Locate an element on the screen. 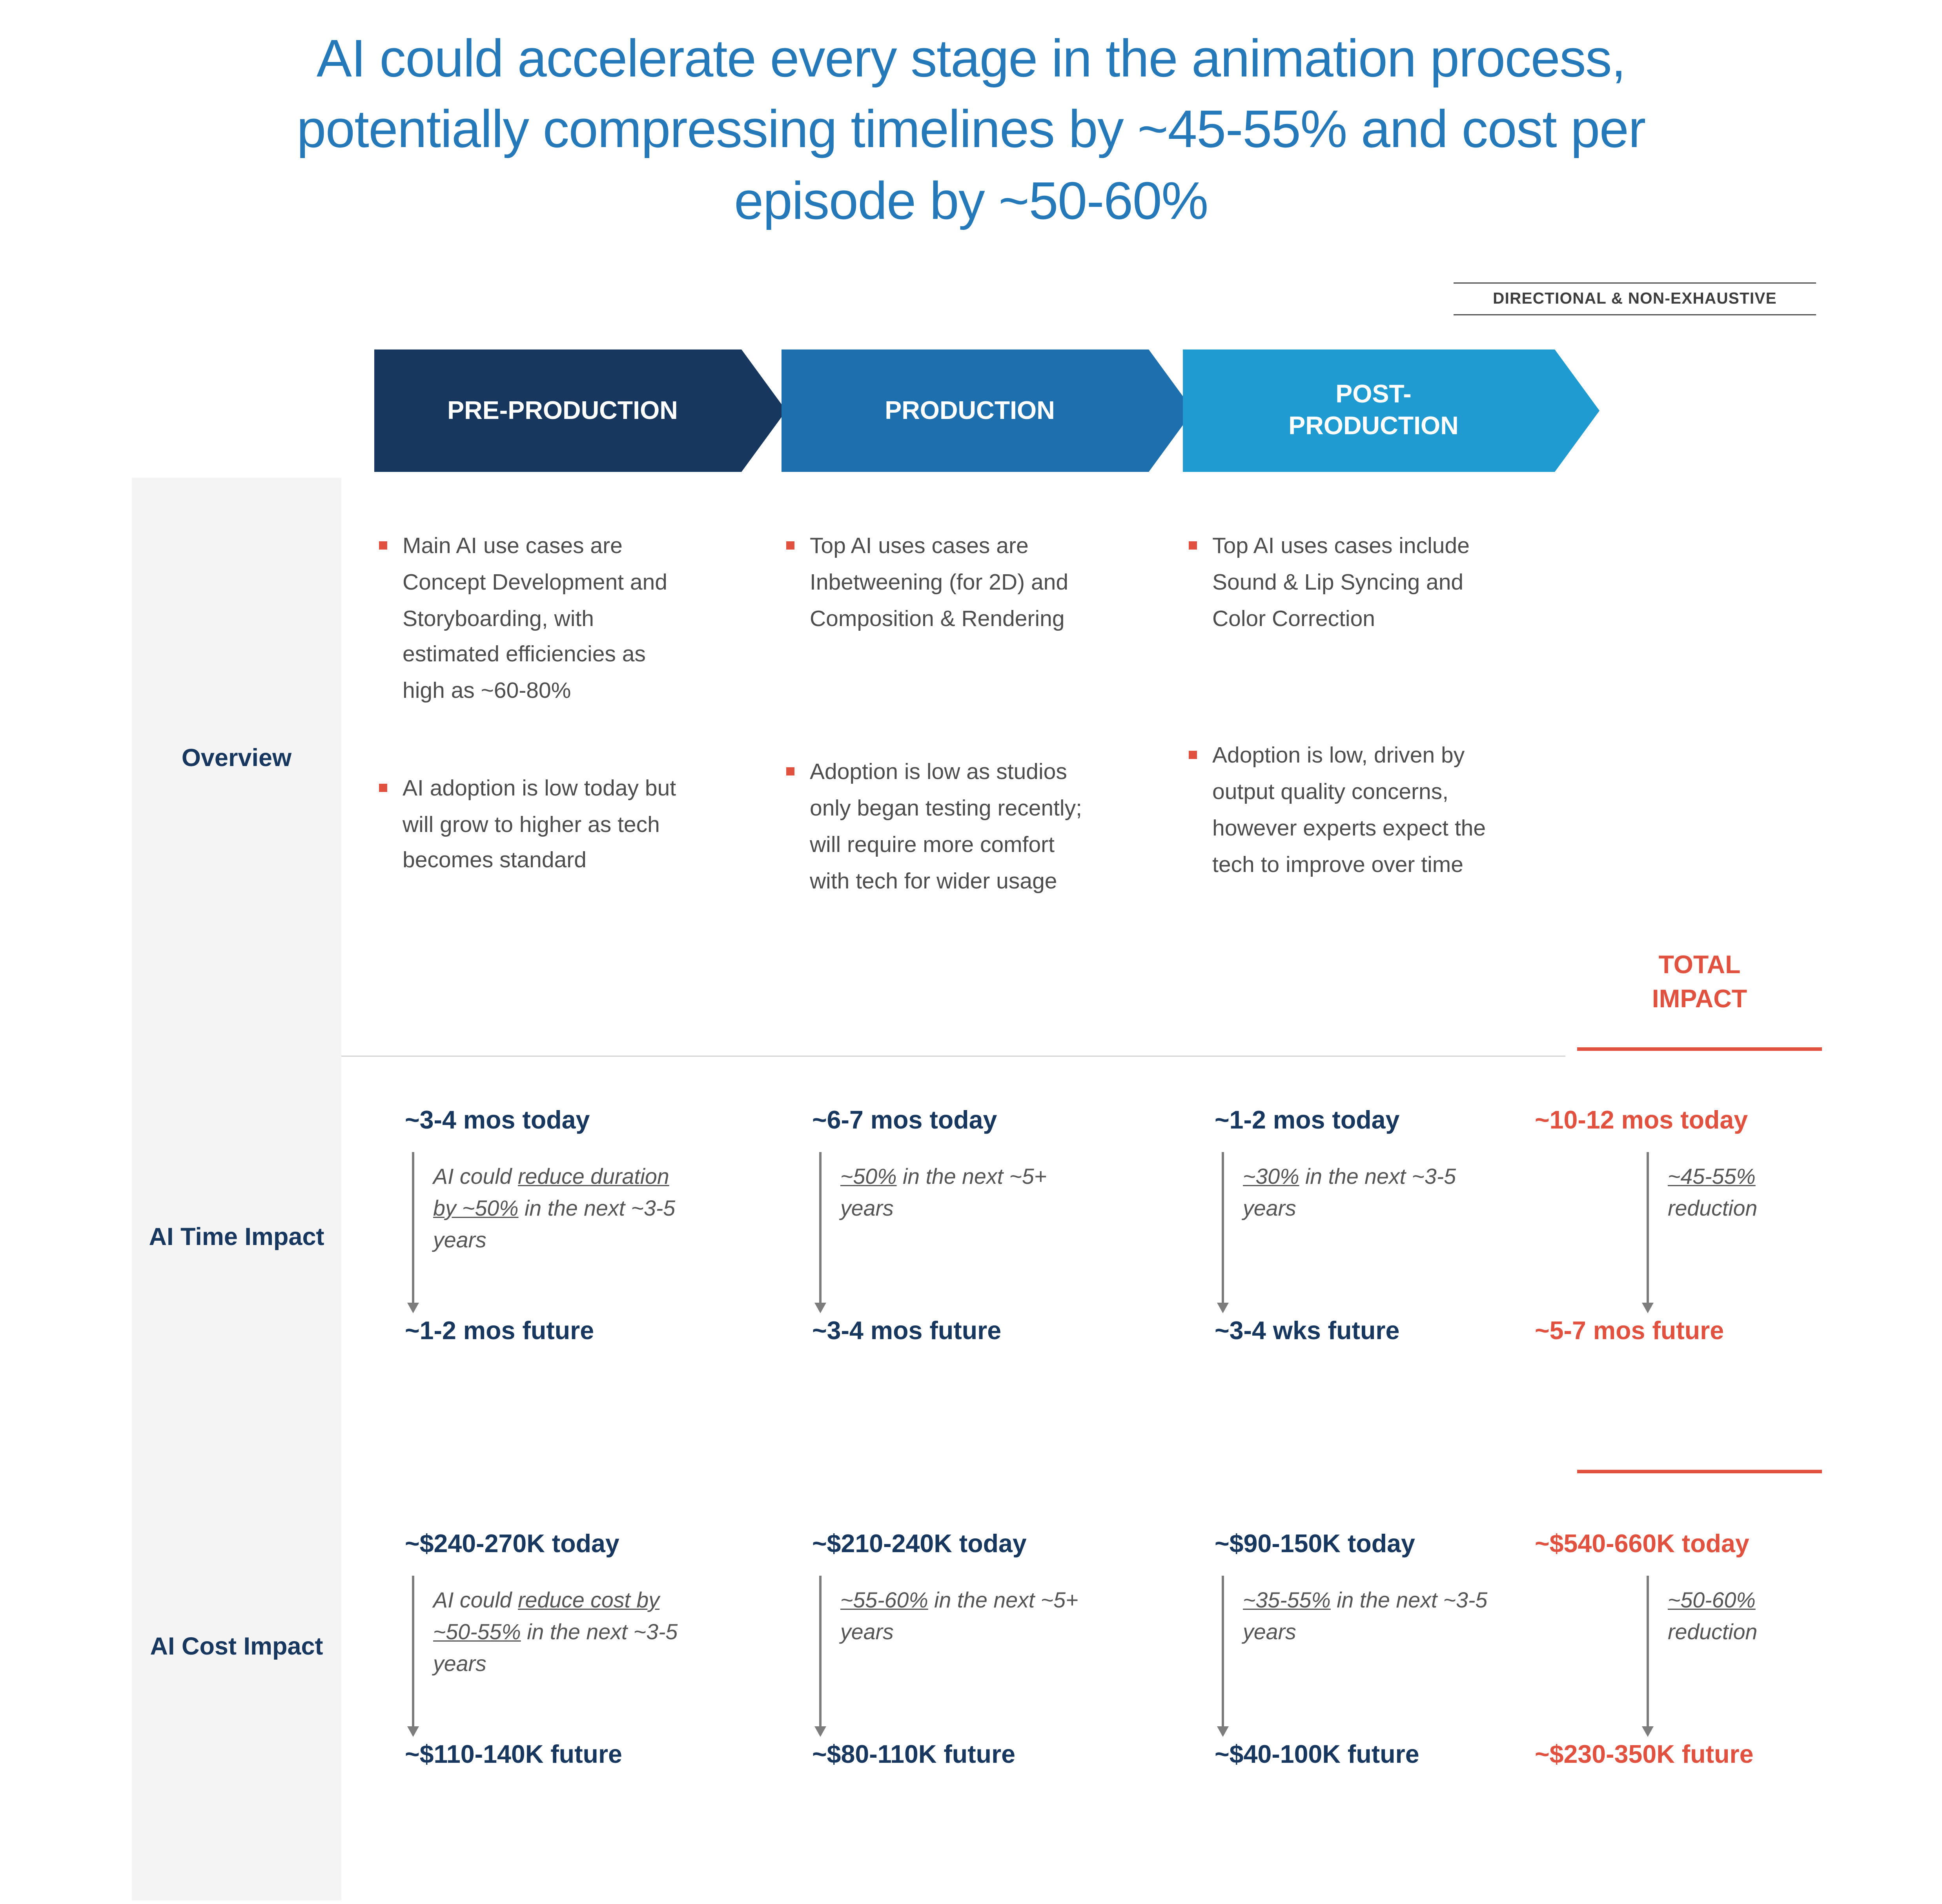 Image resolution: width=1942 pixels, height=1904 pixels. note-underlined: reduce duration by ~50% is located at coordinates (551, 1192).